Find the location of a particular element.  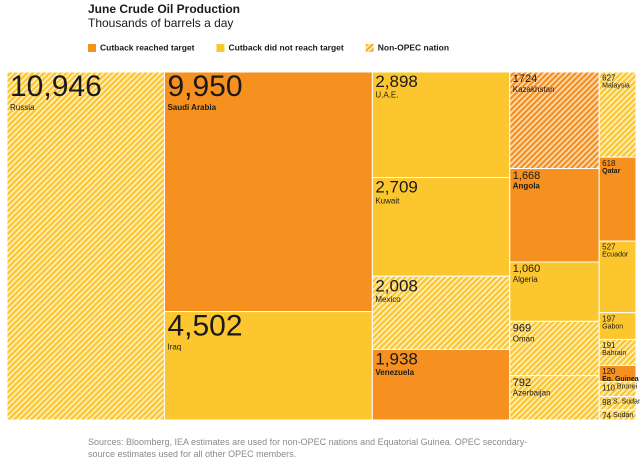

legend-label: Cutback reached target is located at coordinates (147, 47).